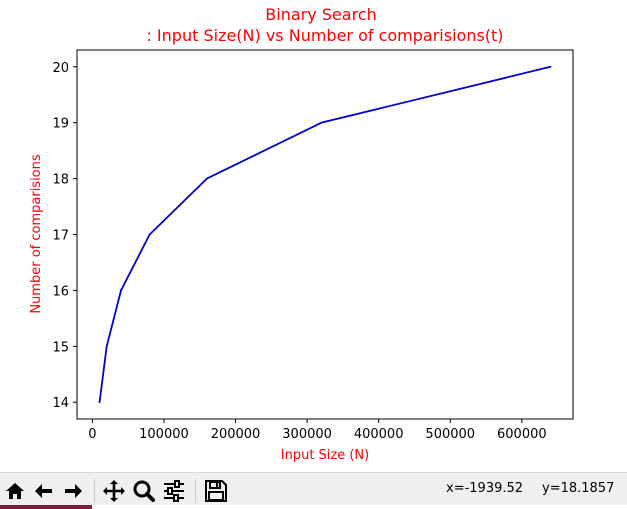 The height and width of the screenshot is (509, 627). Describe the element at coordinates (92, 434) in the screenshot. I see `x-tick-label: 0` at that location.